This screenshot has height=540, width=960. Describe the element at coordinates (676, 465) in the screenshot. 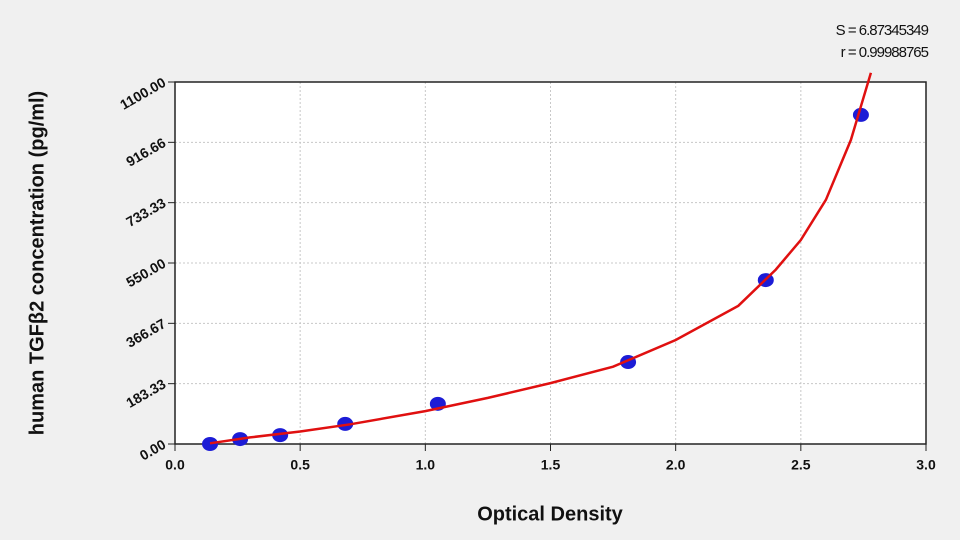

I see `x-tick-label: 2.0` at that location.